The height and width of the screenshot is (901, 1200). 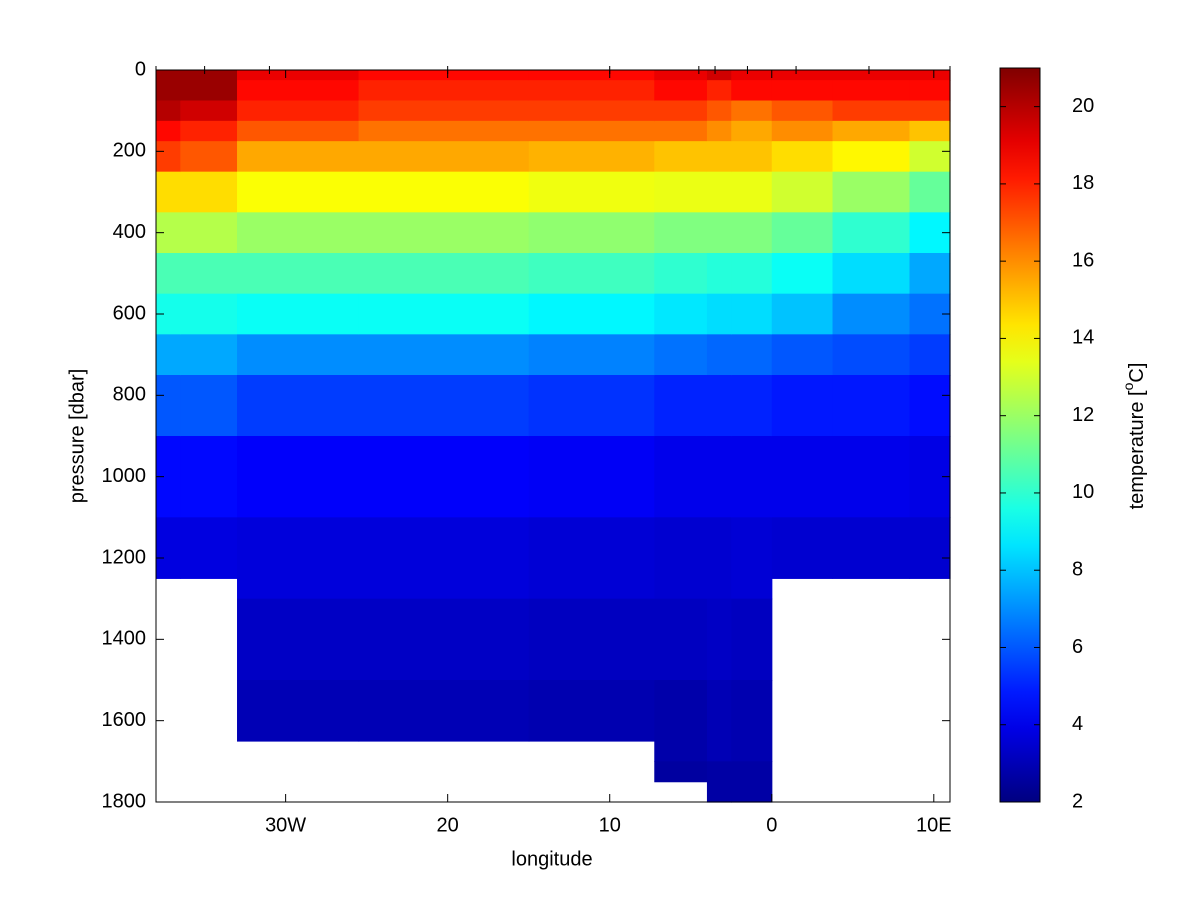 What do you see at coordinates (124, 476) in the screenshot?
I see `y-tick-label: 1000` at bounding box center [124, 476].